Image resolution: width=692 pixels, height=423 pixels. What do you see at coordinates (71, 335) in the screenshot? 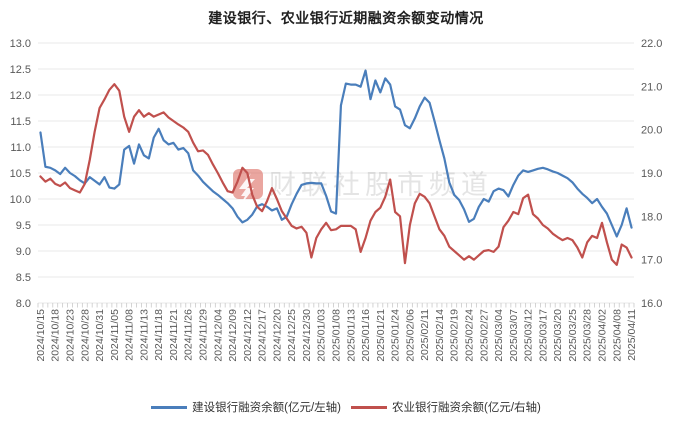
I see `x-axis-date-label: 2024/10/23` at bounding box center [71, 335].